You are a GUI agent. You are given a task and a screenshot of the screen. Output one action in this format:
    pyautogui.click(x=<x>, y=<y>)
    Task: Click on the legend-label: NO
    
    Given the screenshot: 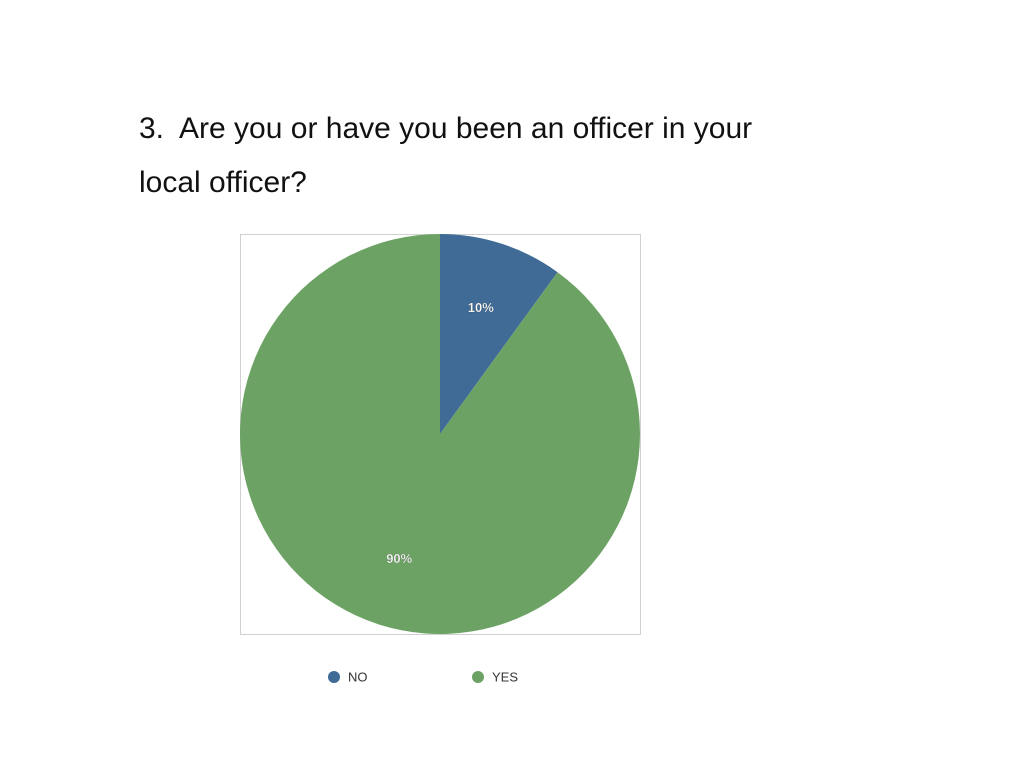 What is the action you would take?
    pyautogui.click(x=358, y=676)
    